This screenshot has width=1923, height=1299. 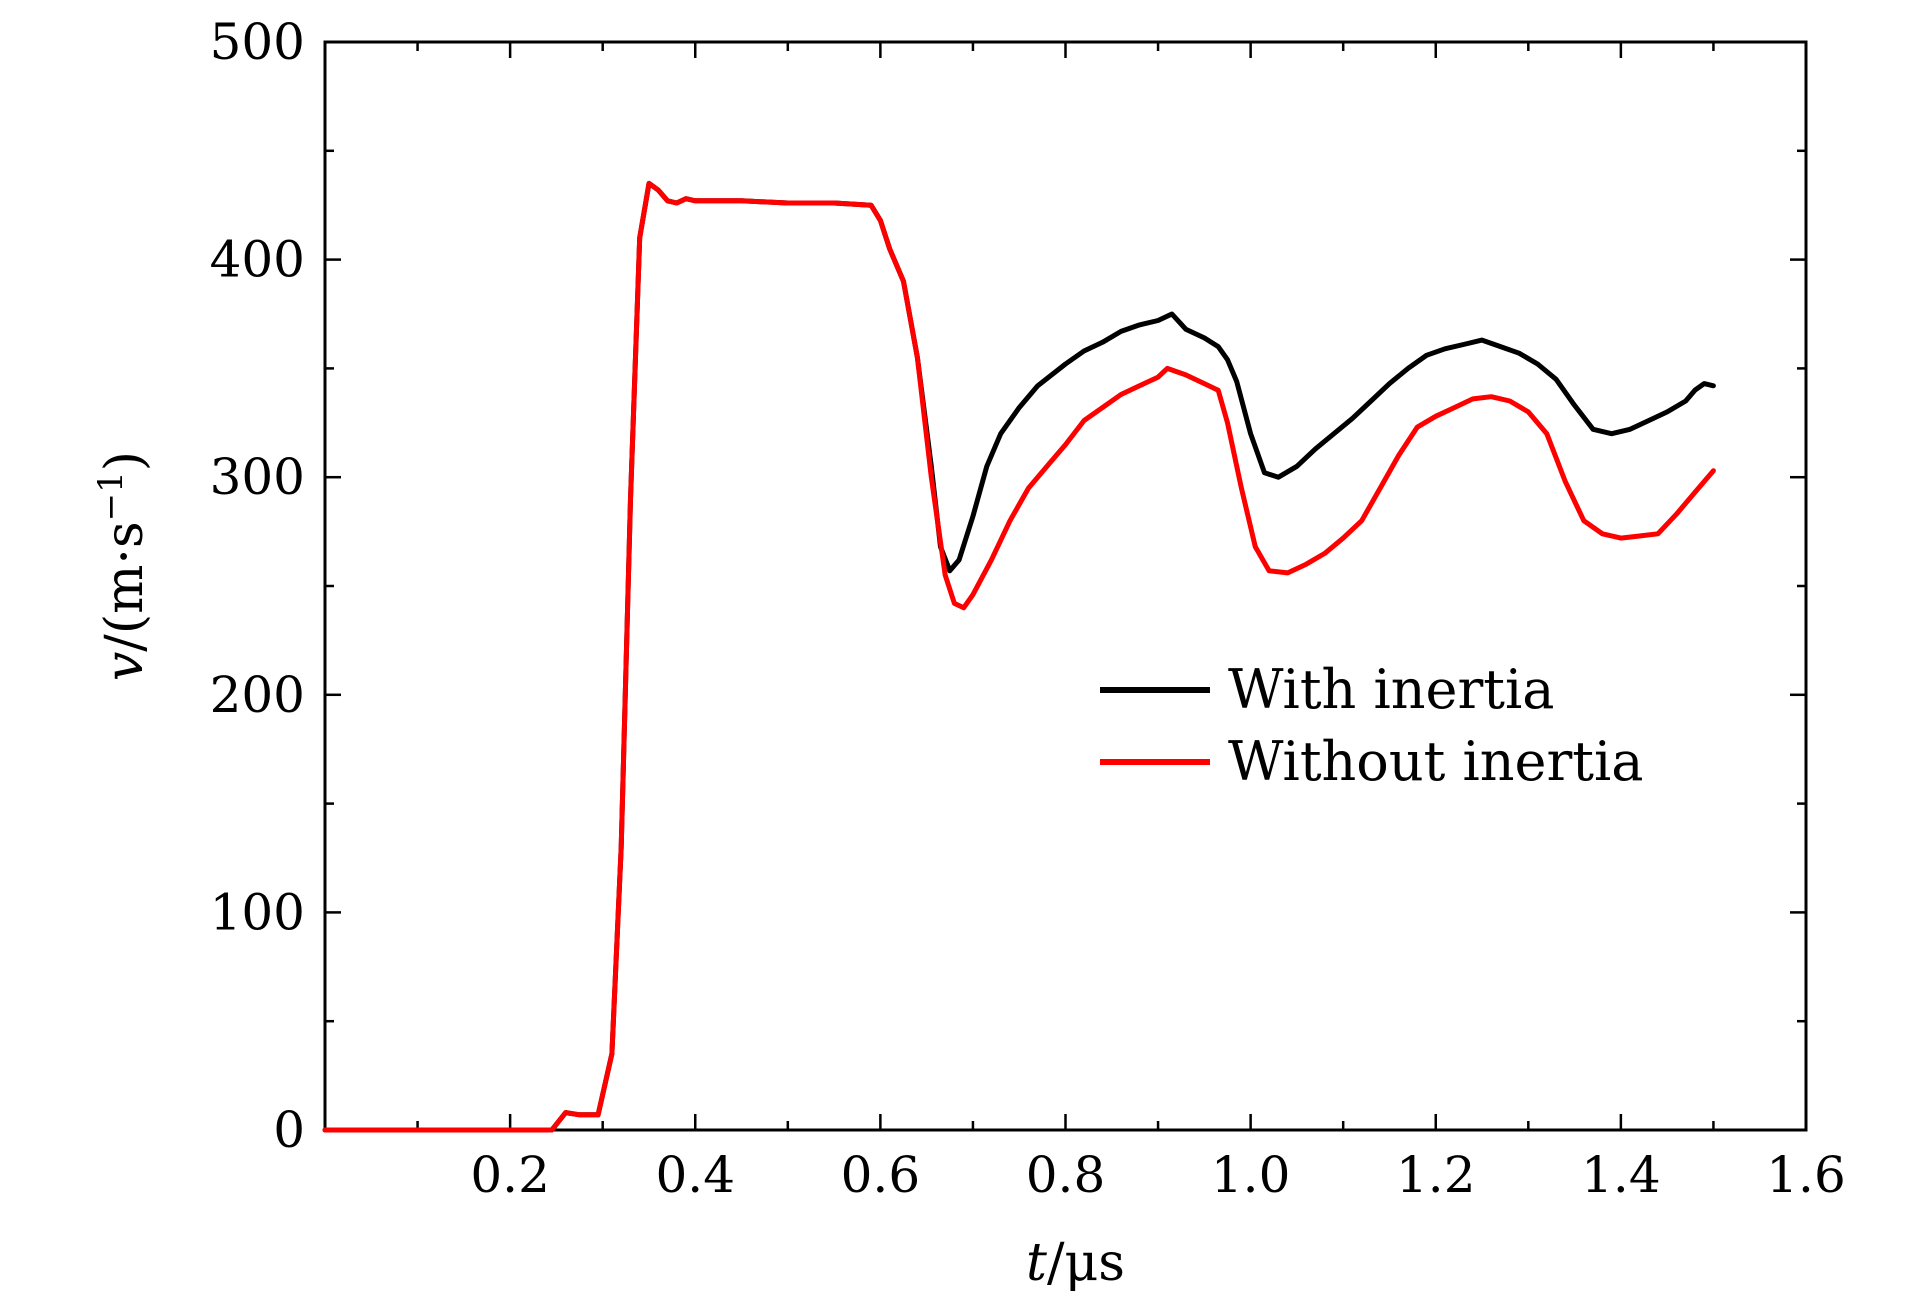 What do you see at coordinates (125, 461) in the screenshot?
I see `y-axis-unit-close: )` at bounding box center [125, 461].